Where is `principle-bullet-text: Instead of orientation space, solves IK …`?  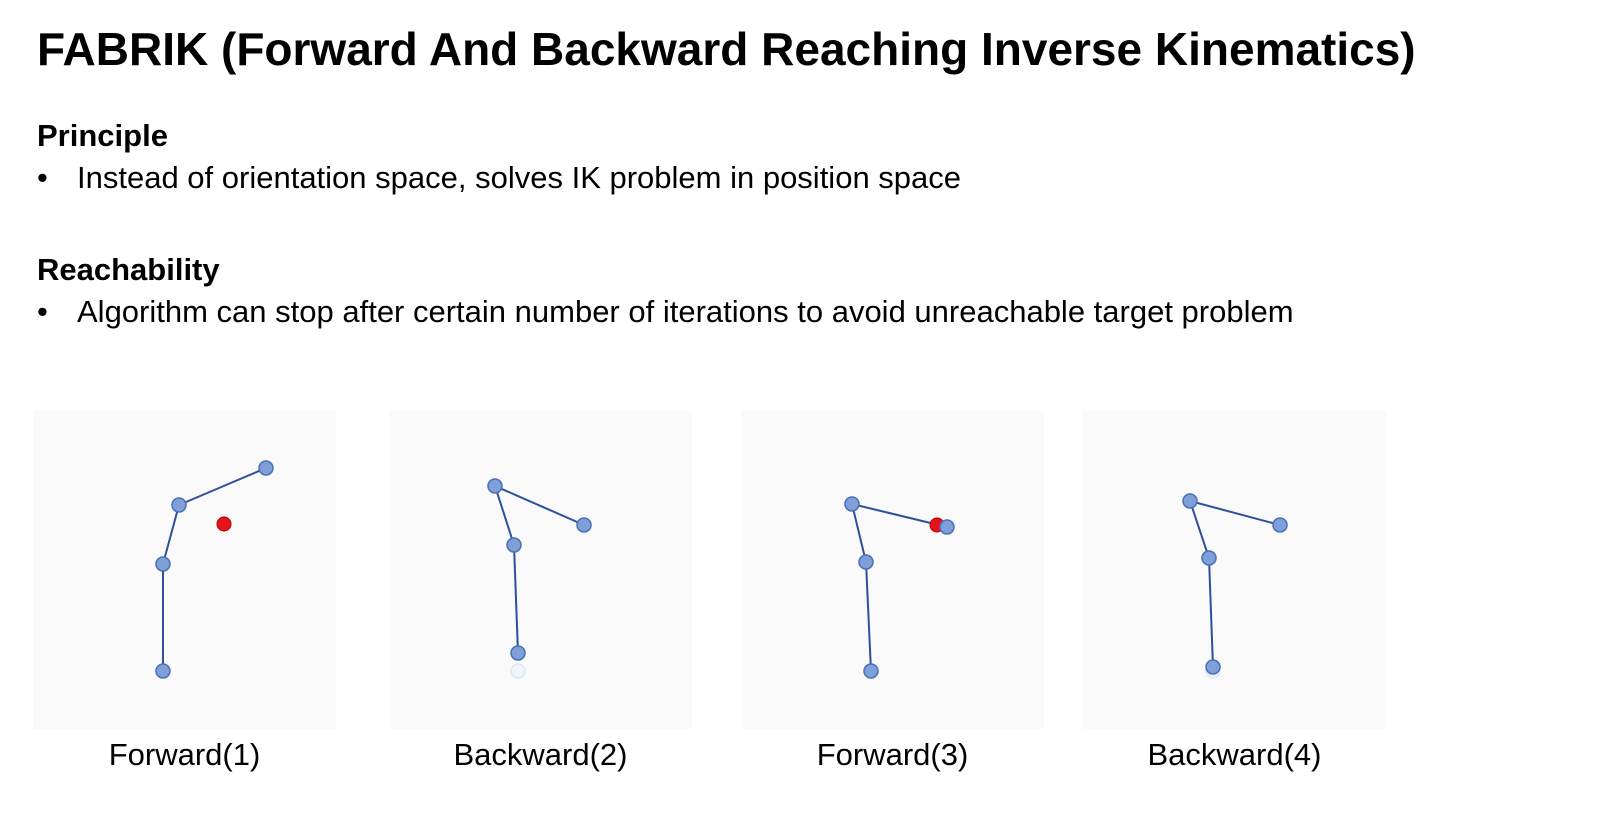
principle-bullet-text: Instead of orientation space, solves IK … is located at coordinates (519, 177).